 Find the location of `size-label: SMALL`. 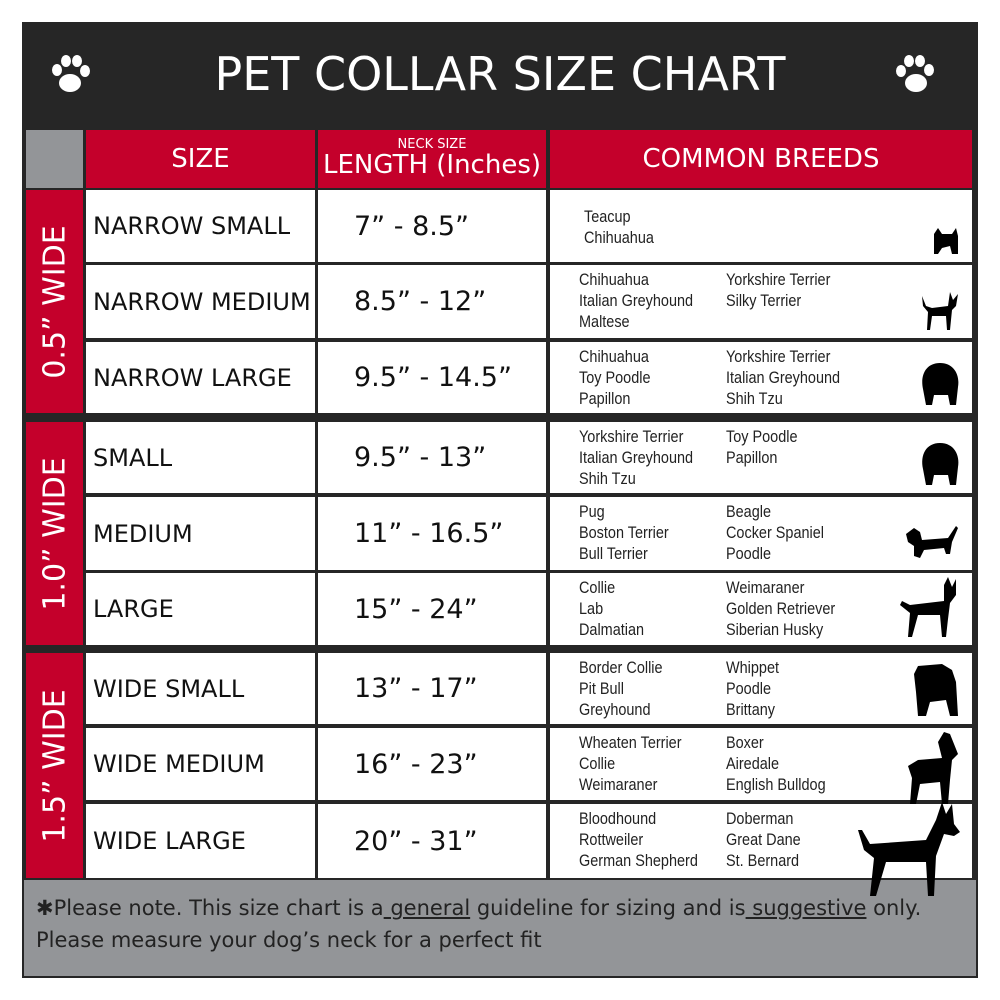

size-label: SMALL is located at coordinates (133, 457).